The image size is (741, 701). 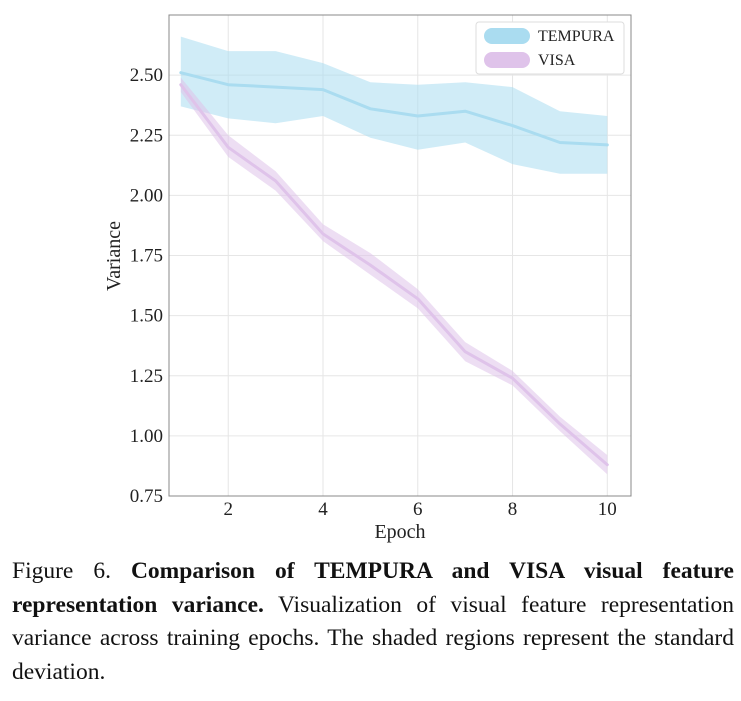 What do you see at coordinates (146, 316) in the screenshot?
I see `y-tick-label: 1.50` at bounding box center [146, 316].